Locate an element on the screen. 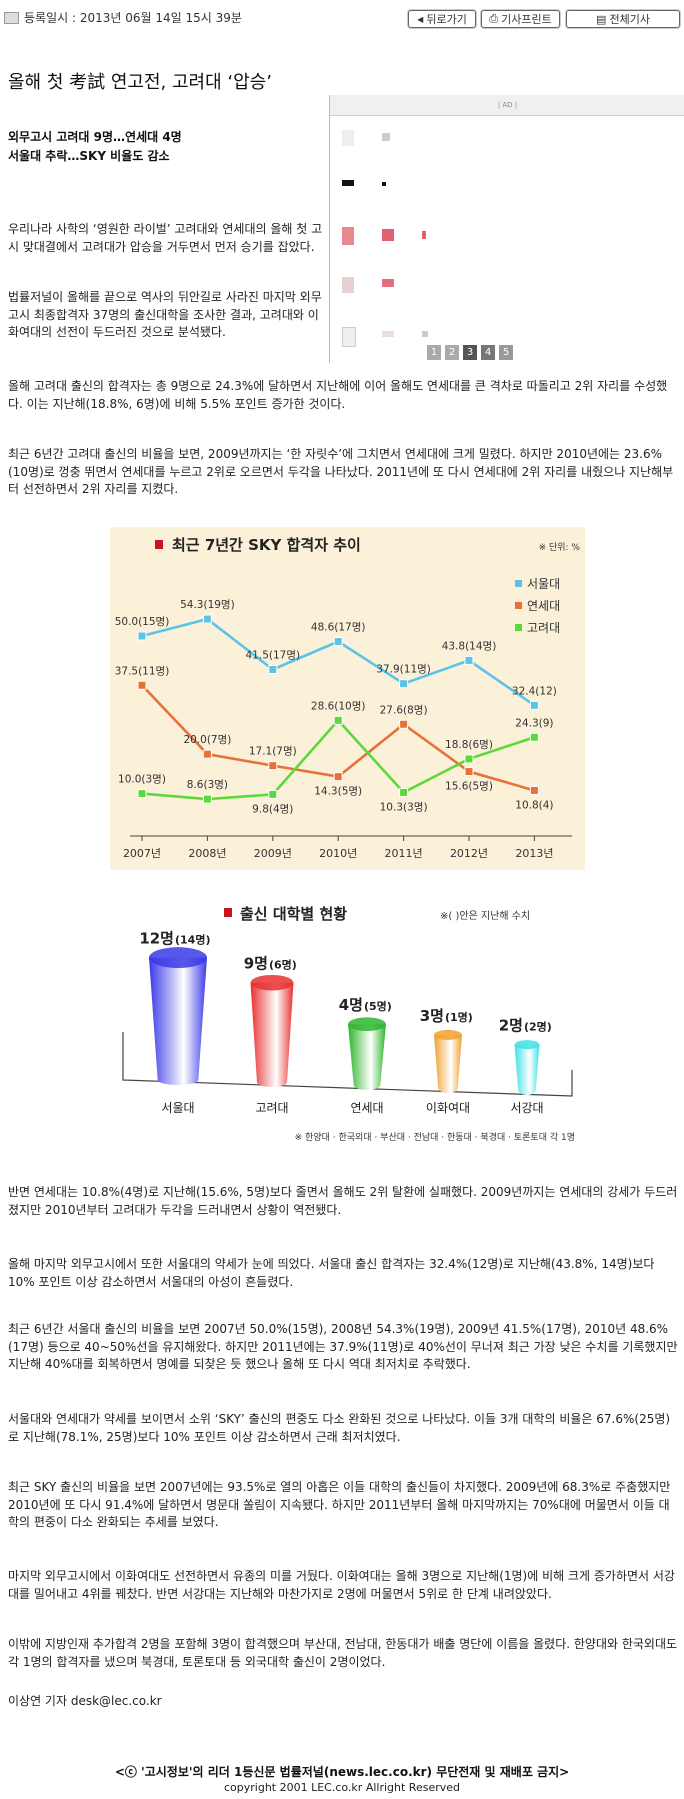 The width and height of the screenshot is (684, 1799). data-label: 18.8(6명) is located at coordinates (469, 745).